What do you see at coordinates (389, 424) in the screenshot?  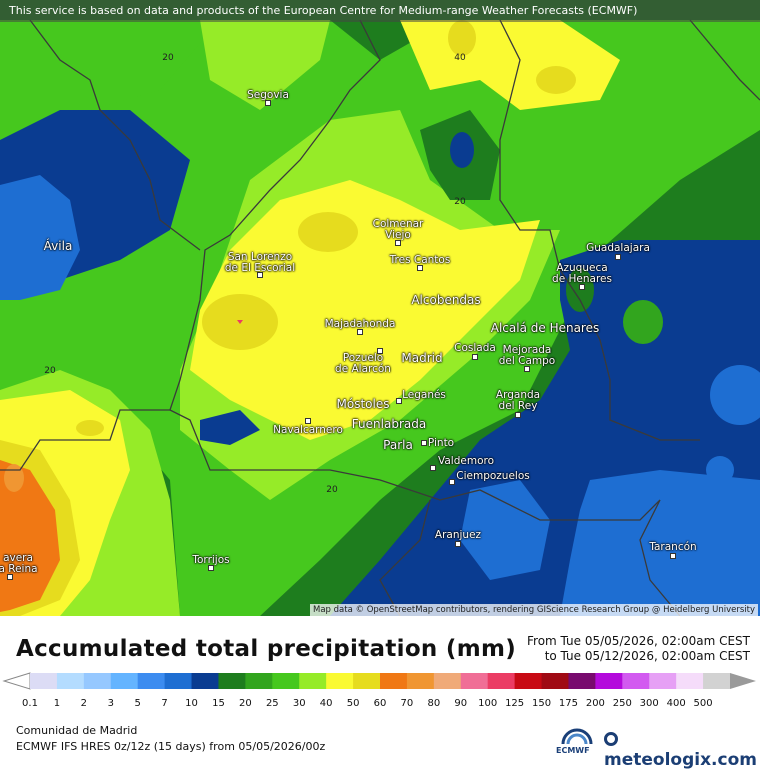 I see `city-fuenlabrada: Fuenlabrada` at bounding box center [389, 424].